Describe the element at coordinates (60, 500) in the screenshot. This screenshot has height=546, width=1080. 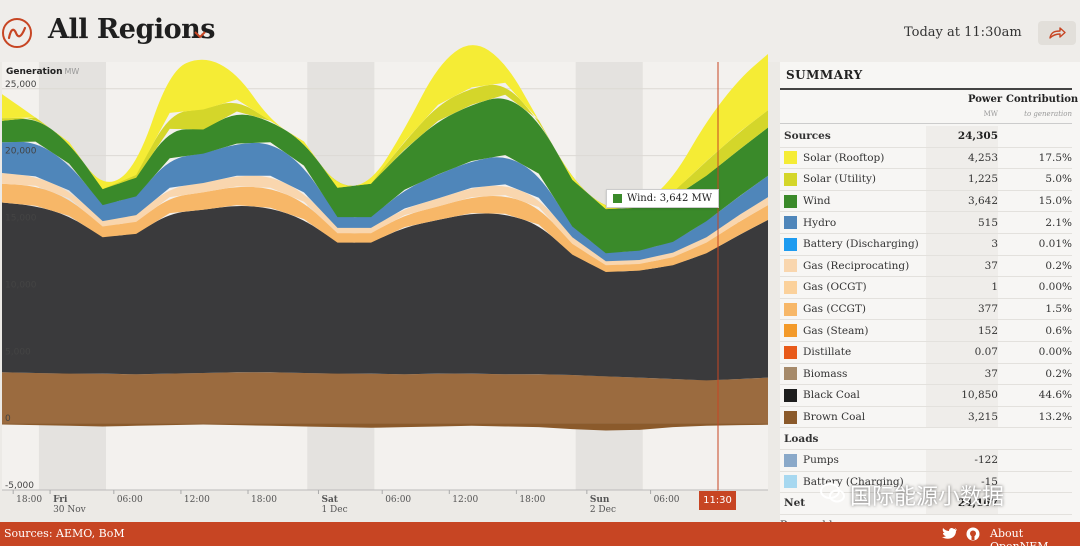
I see `x-tick-label: Fri` at that location.